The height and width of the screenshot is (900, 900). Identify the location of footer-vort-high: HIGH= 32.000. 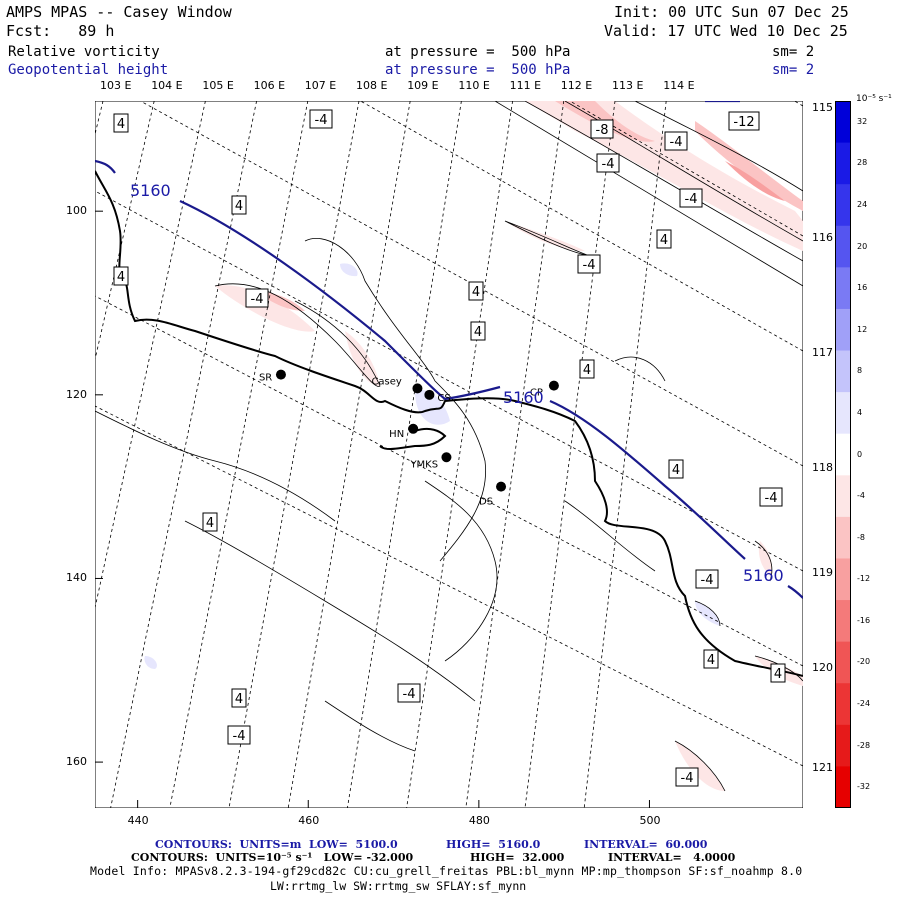
(517, 857).